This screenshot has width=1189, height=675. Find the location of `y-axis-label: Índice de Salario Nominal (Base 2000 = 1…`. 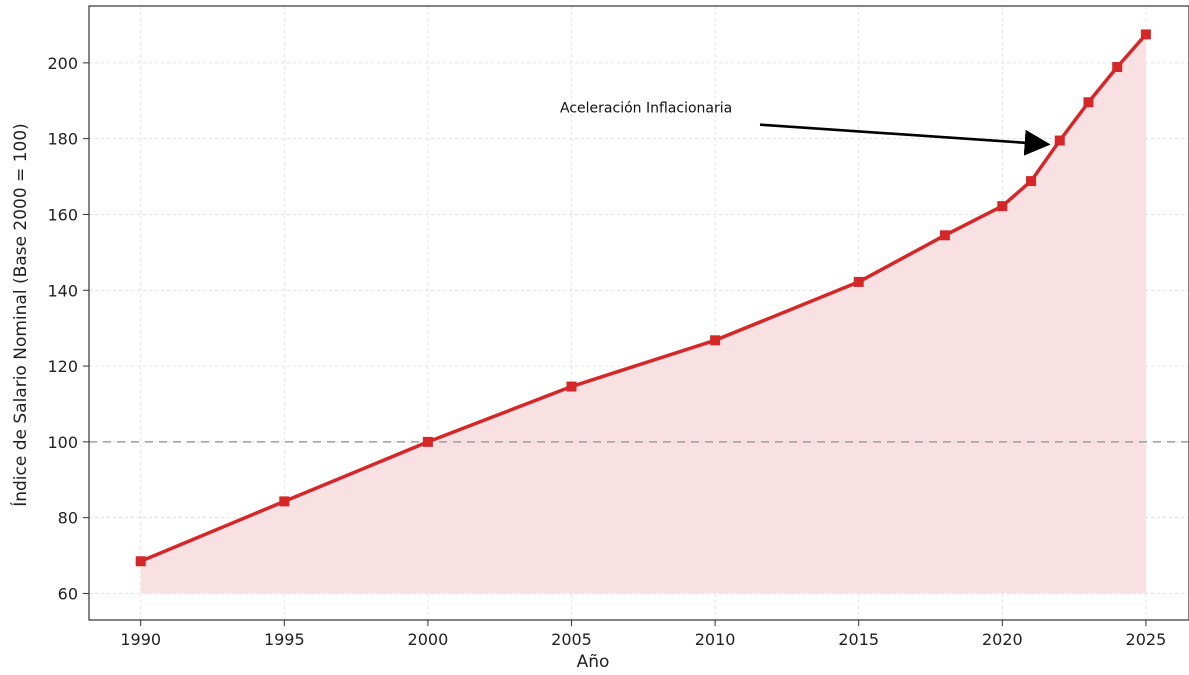

y-axis-label: Índice de Salario Nominal (Base 2000 = 1… is located at coordinates (20, 315).